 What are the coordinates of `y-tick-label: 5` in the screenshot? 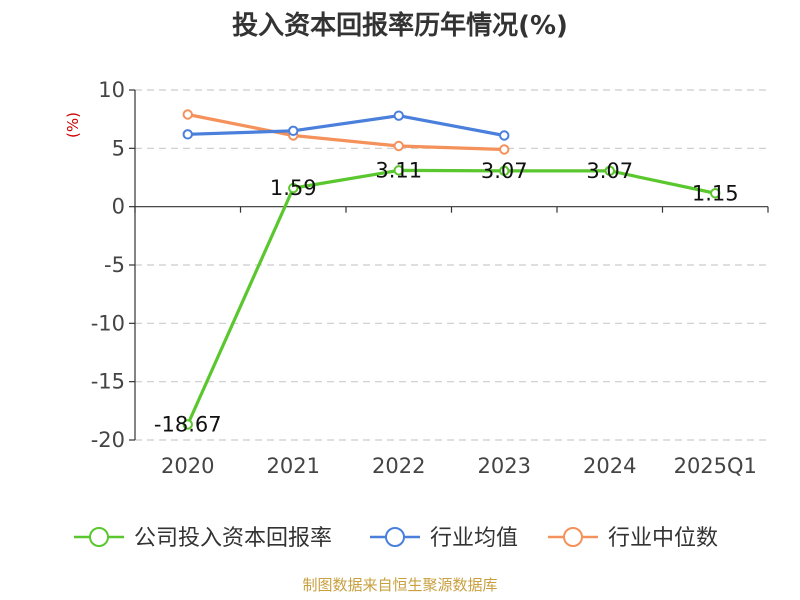 It's located at (118, 148).